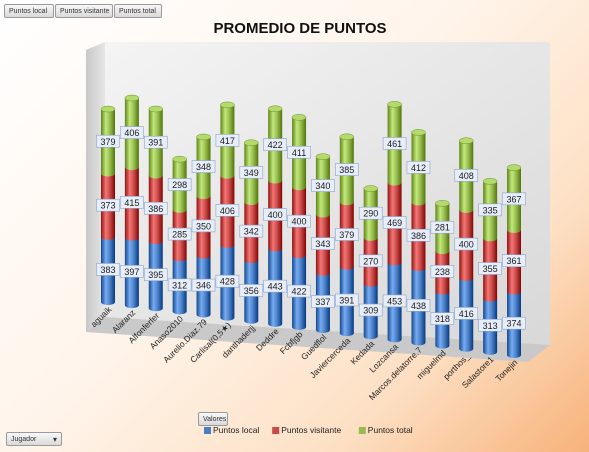  I want to click on data-label: 428, so click(227, 282).